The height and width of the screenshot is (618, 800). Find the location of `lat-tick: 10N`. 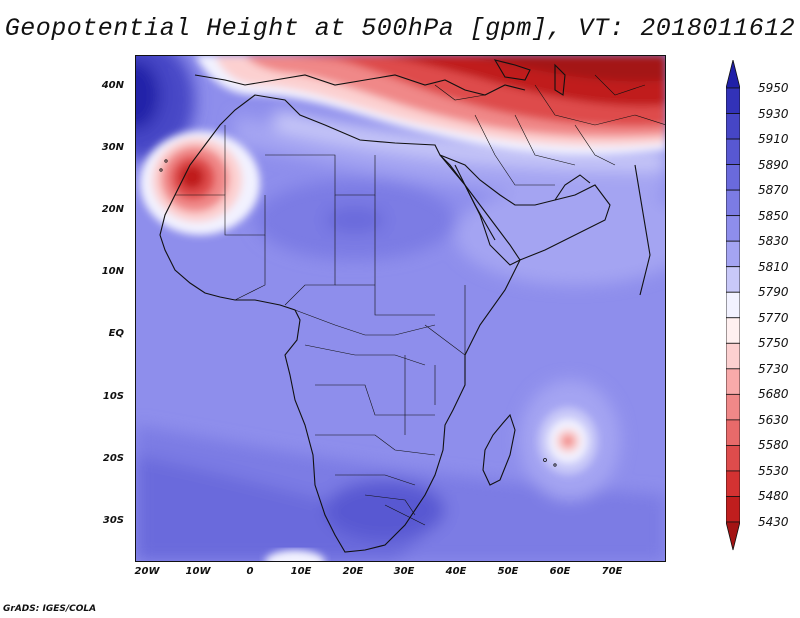

lat-tick: 10N is located at coordinates (112, 271).